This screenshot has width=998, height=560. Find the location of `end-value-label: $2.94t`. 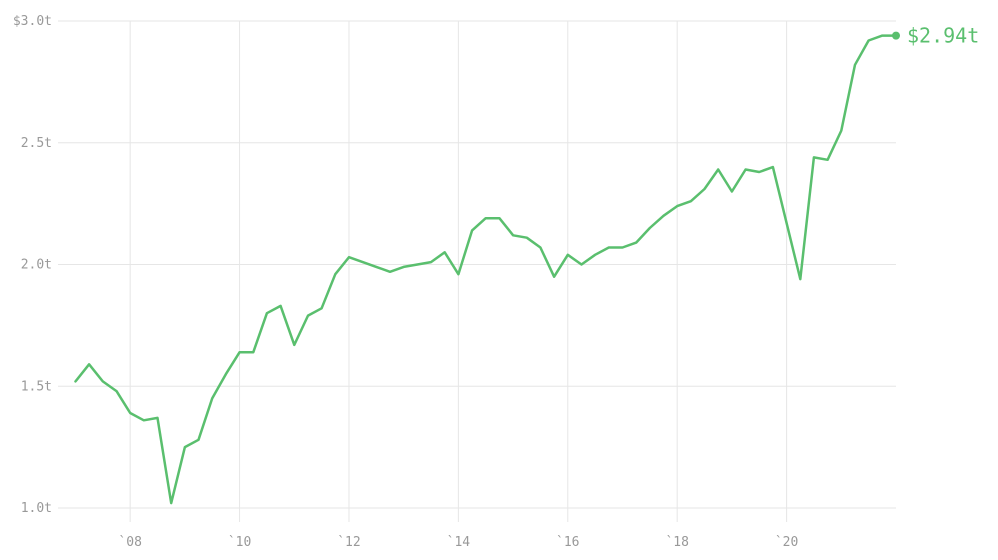

end-value-label: $2.94t is located at coordinates (943, 36).